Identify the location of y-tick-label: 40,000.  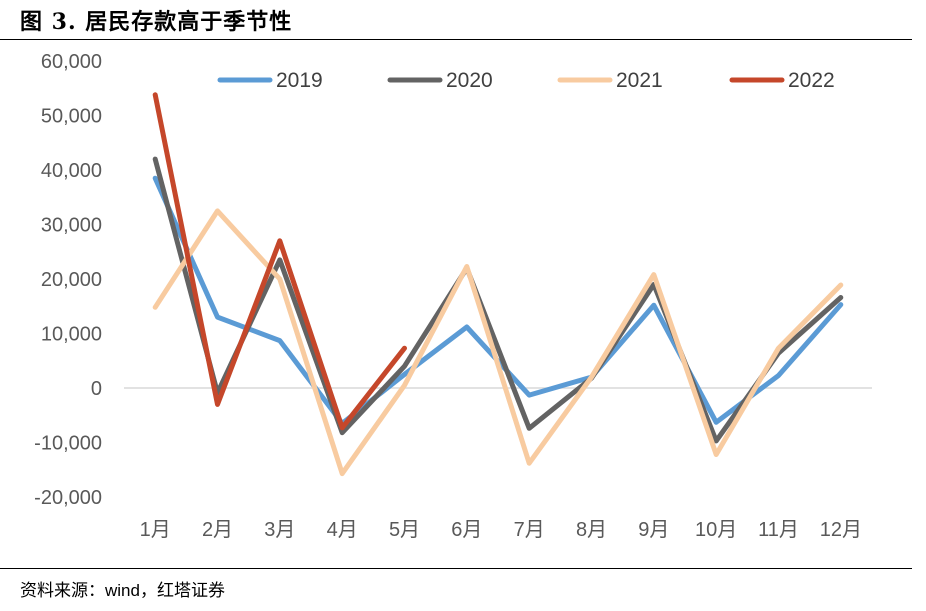
(71, 171).